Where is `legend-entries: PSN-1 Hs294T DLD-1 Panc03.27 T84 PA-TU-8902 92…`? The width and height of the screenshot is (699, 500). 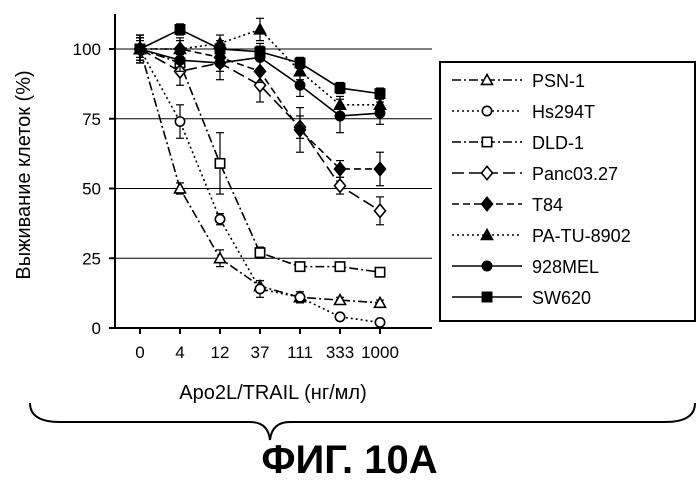 legend-entries: PSN-1 Hs294T DLD-1 Panc03.27 T84 PA-TU-8902 92… is located at coordinates (541, 189).